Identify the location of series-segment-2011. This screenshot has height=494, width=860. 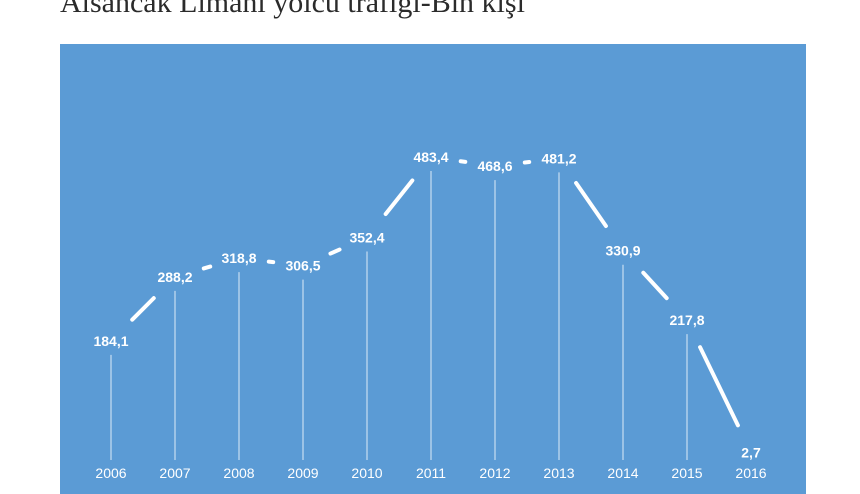
(463, 161).